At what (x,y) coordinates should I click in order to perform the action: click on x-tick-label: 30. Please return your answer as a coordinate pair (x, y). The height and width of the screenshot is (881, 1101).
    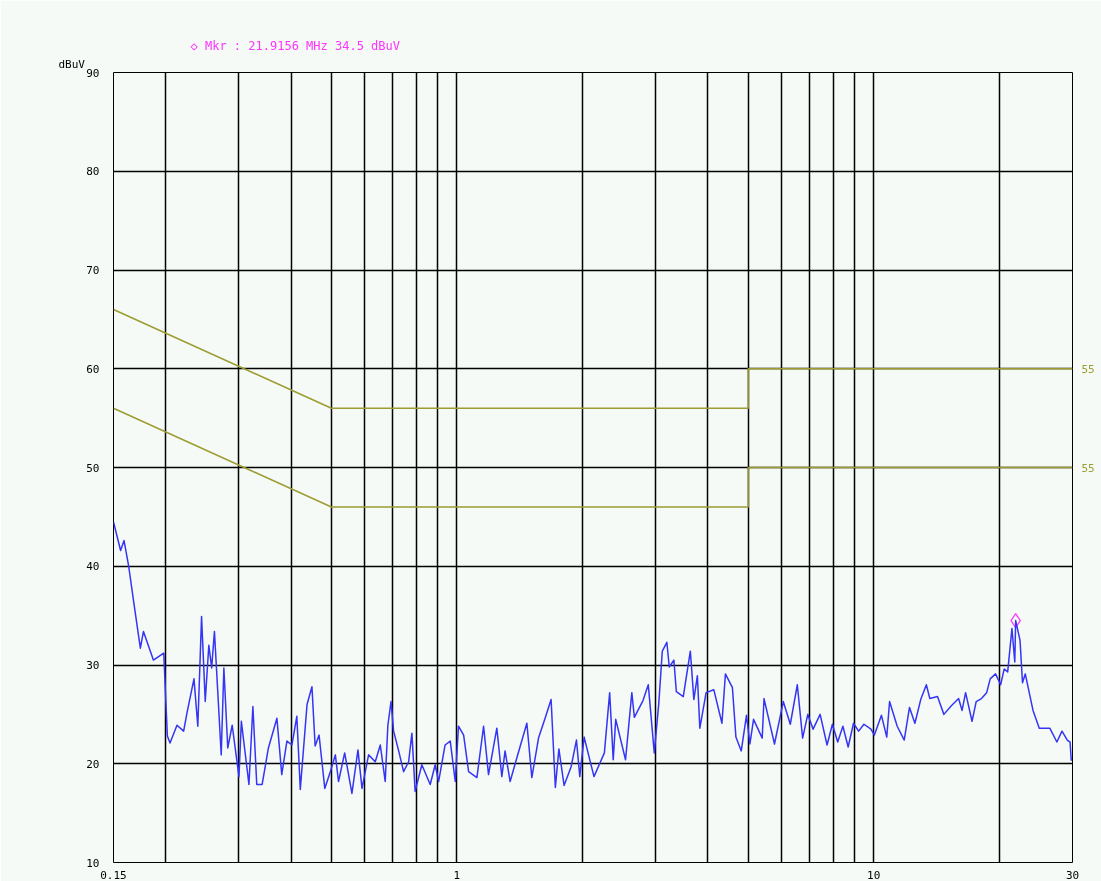
    Looking at the image, I should click on (1072, 874).